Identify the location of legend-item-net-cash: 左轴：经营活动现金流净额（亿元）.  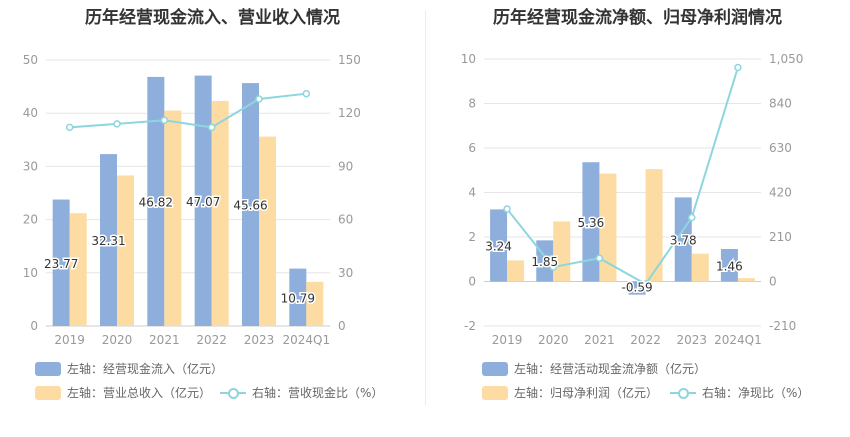
(594, 368).